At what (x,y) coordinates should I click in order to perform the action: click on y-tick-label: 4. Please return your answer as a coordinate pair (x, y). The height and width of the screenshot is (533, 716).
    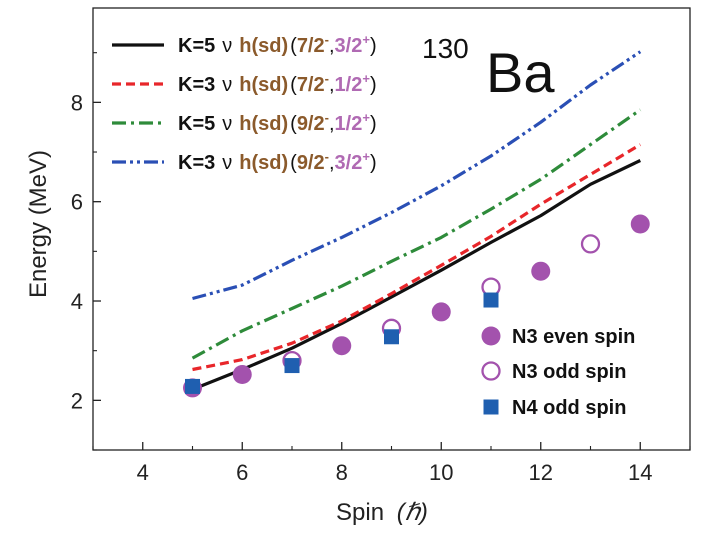
    Looking at the image, I should click on (77, 301).